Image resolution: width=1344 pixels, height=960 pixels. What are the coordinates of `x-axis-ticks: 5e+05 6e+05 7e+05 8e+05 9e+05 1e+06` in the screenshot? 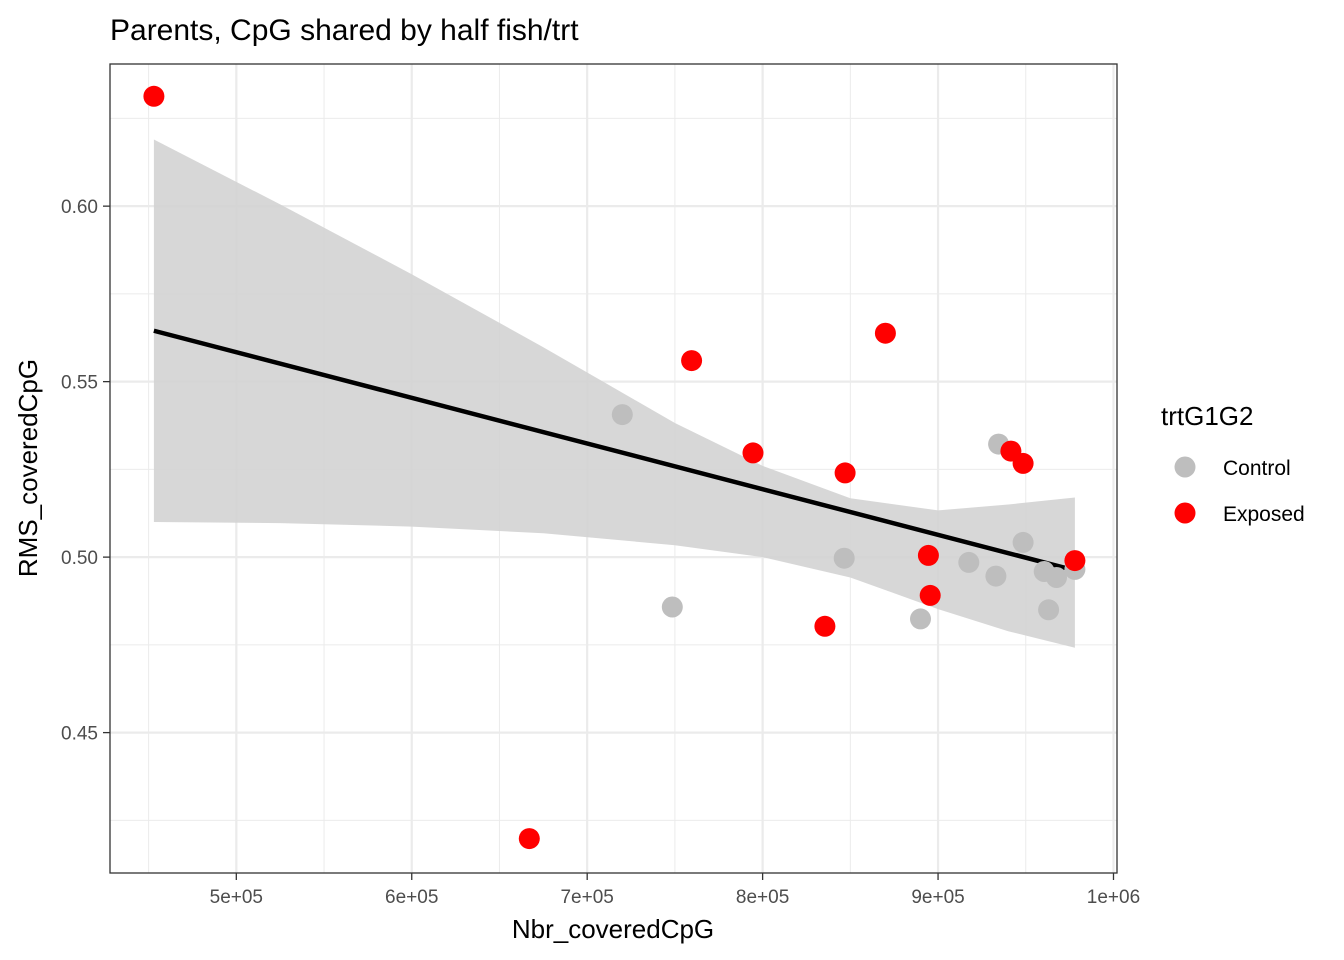 It's located at (675, 890).